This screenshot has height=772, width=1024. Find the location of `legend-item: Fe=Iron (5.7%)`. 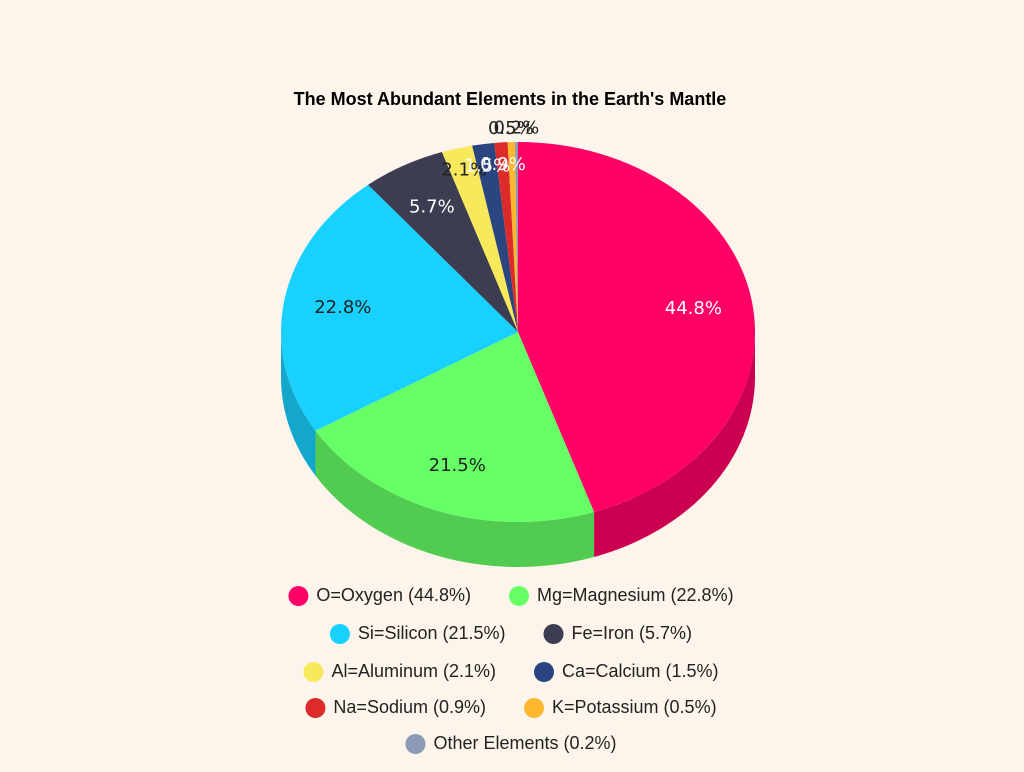

legend-item: Fe=Iron (5.7%) is located at coordinates (618, 633).